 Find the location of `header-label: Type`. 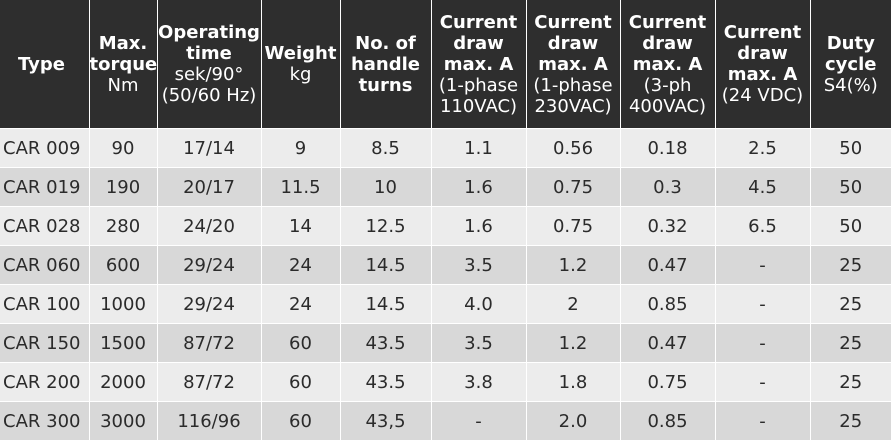

header-label: Type is located at coordinates (53, 64).